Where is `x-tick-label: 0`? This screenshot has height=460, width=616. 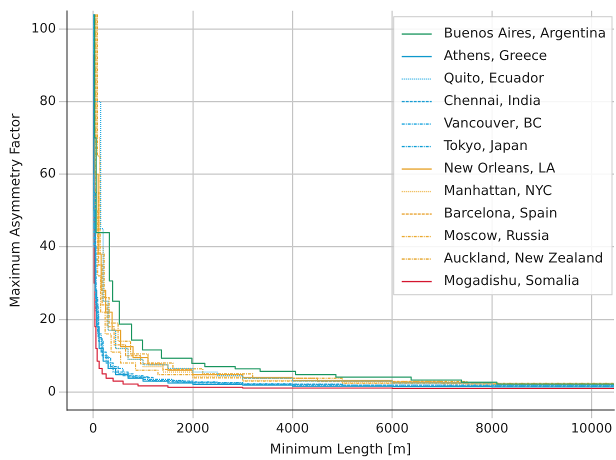
x-tick-label: 0 is located at coordinates (93, 428).